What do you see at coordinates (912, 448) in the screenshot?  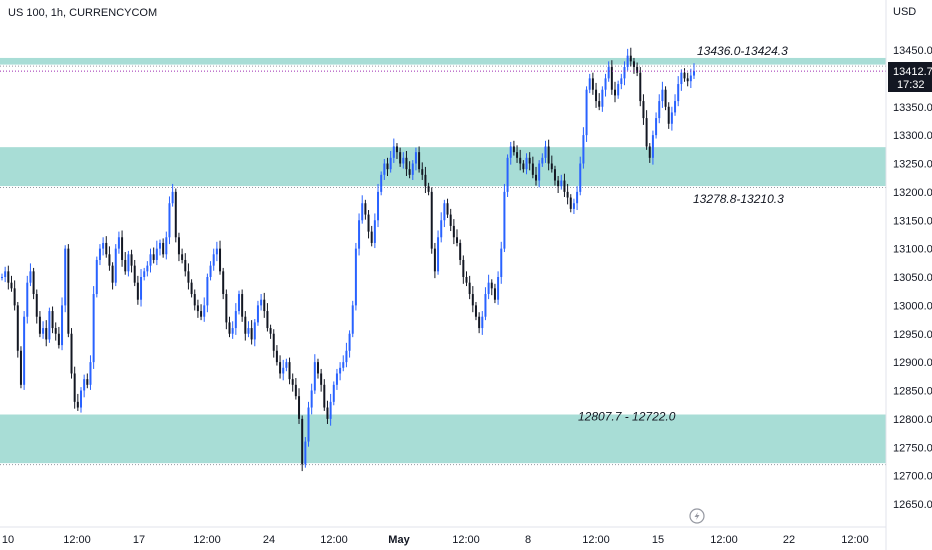 I see `y-tick-label: 12750.0` at bounding box center [912, 448].